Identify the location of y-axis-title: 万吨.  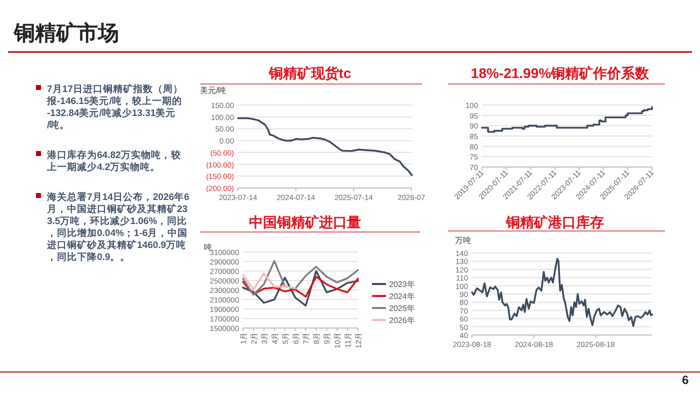
(463, 240).